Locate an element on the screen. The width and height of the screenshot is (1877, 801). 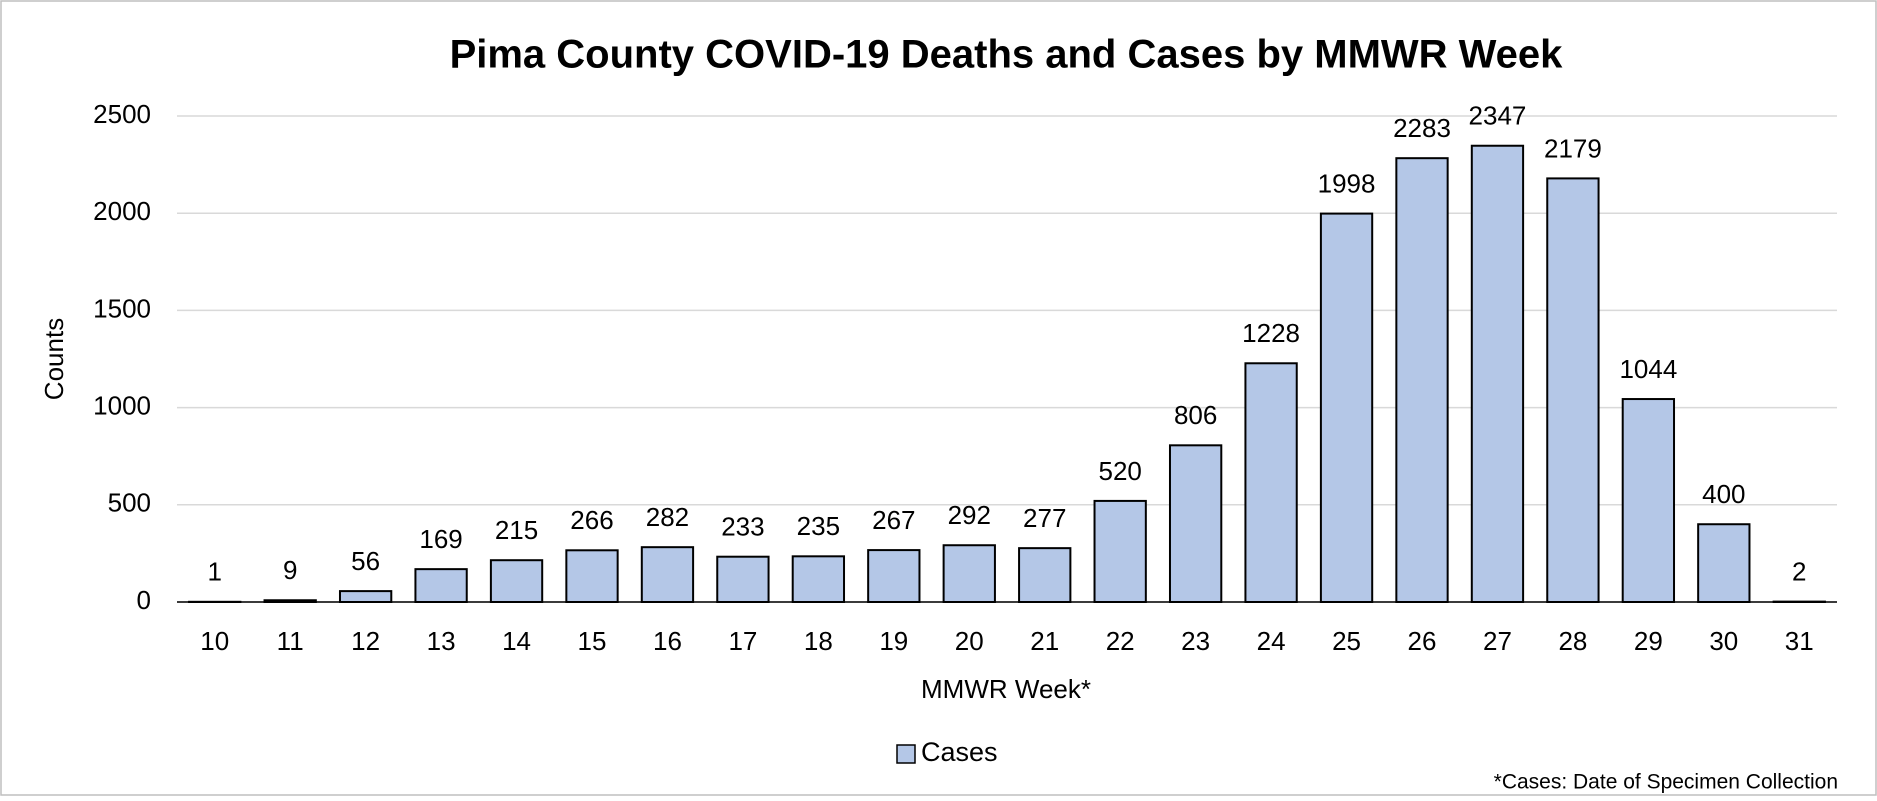
x-tick-label: 18 is located at coordinates (818, 641).